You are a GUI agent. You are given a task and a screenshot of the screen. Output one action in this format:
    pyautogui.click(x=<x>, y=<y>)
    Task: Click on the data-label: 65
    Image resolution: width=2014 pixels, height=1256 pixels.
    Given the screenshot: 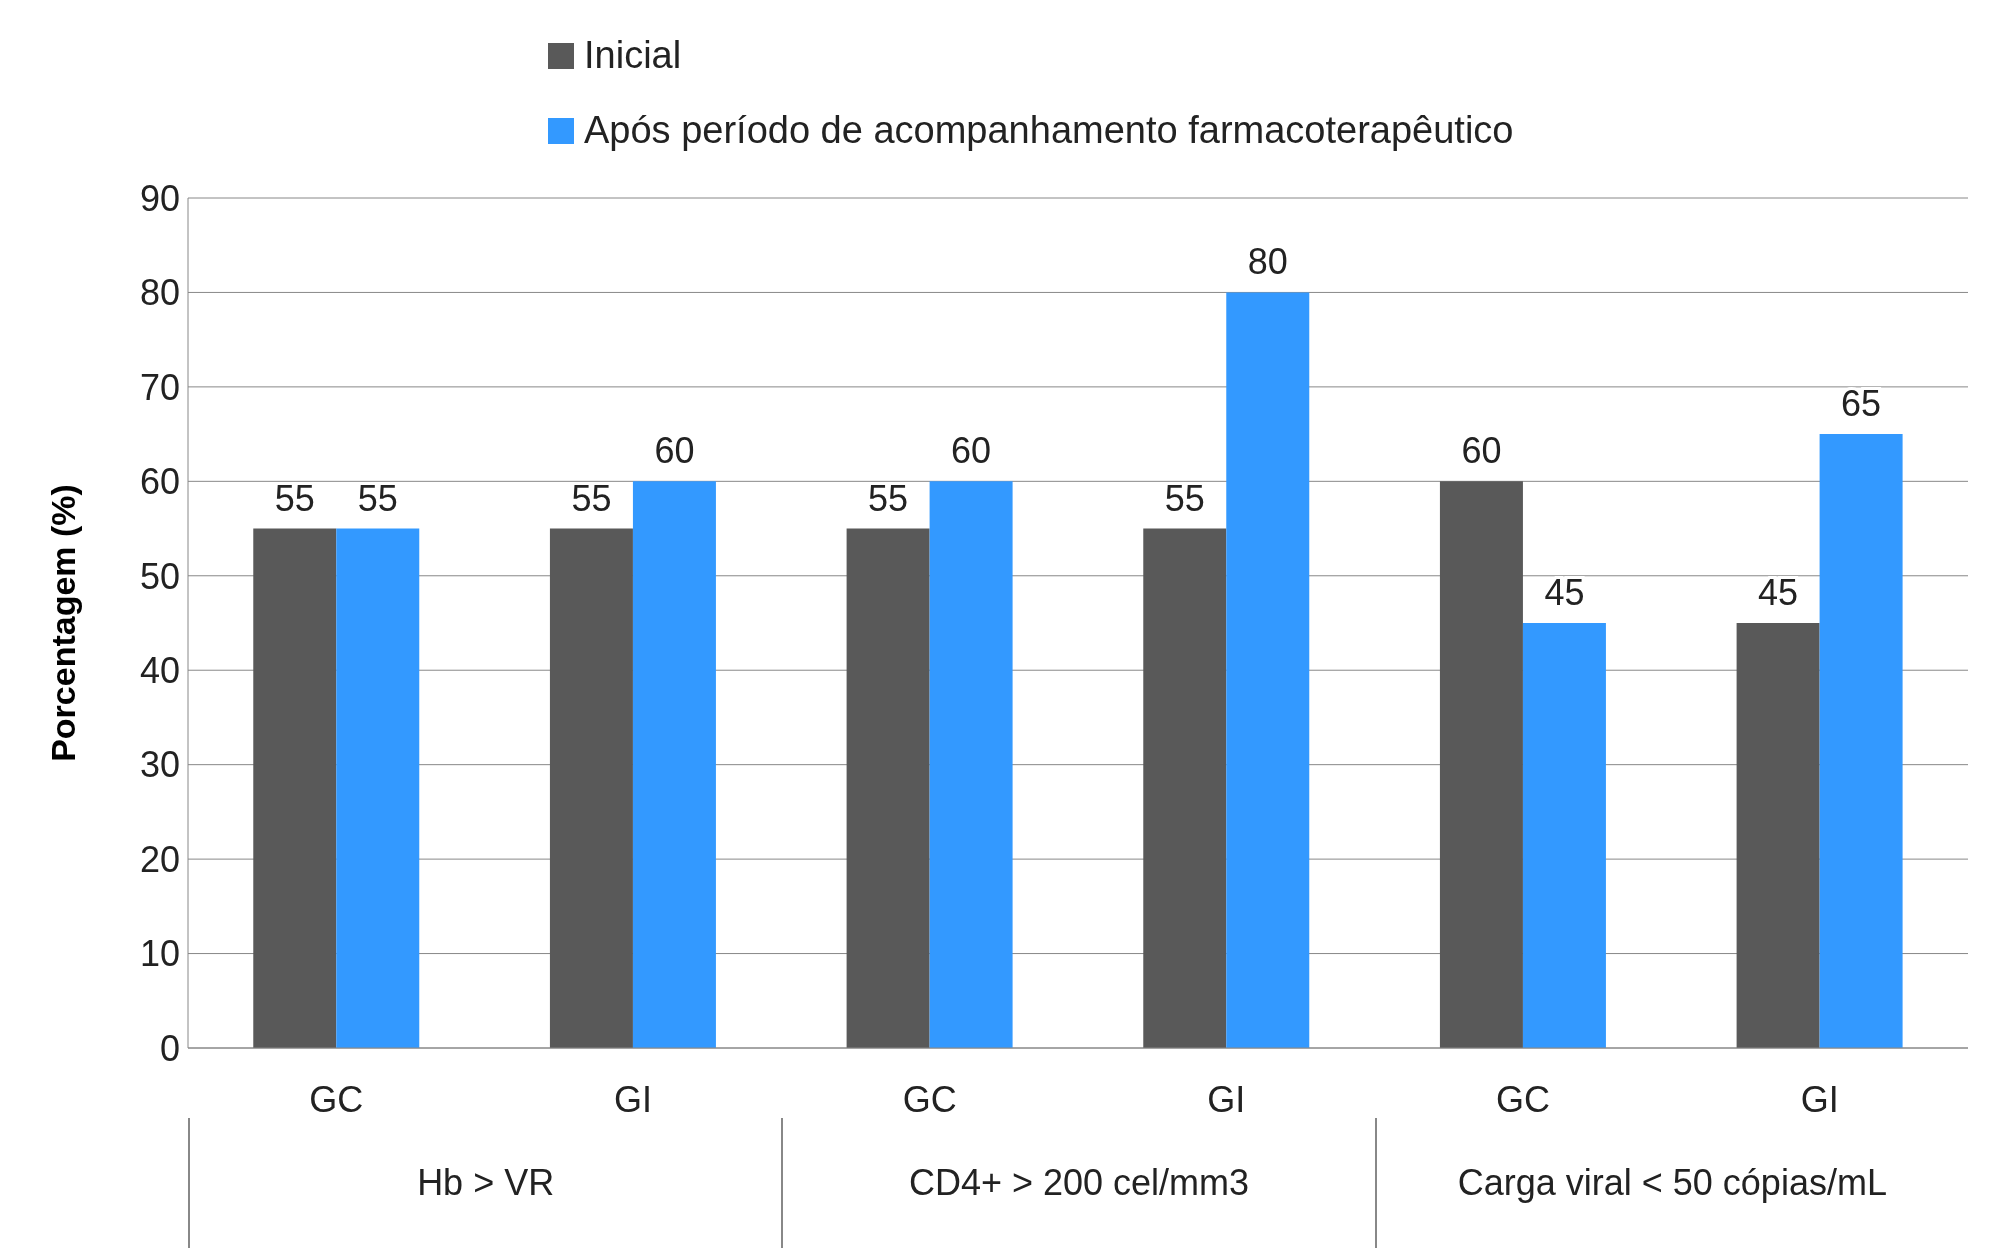 What is the action you would take?
    pyautogui.click(x=1861, y=404)
    